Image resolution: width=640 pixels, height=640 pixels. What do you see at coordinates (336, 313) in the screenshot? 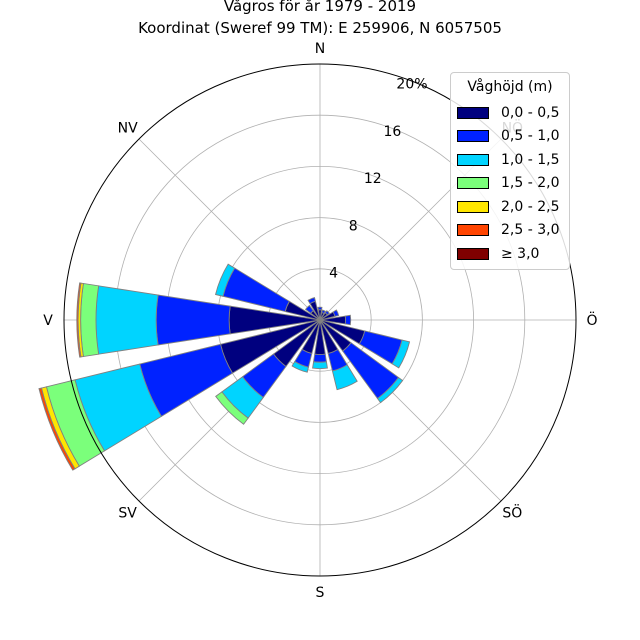
I see `rose-bar-ÖNÖ-bin-1` at bounding box center [336, 313].